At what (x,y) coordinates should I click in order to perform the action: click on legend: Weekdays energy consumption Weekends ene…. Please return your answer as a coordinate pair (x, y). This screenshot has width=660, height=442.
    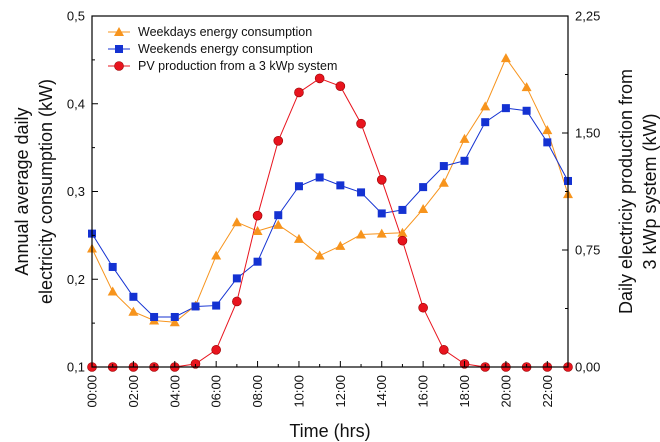
    Looking at the image, I should click on (222, 49).